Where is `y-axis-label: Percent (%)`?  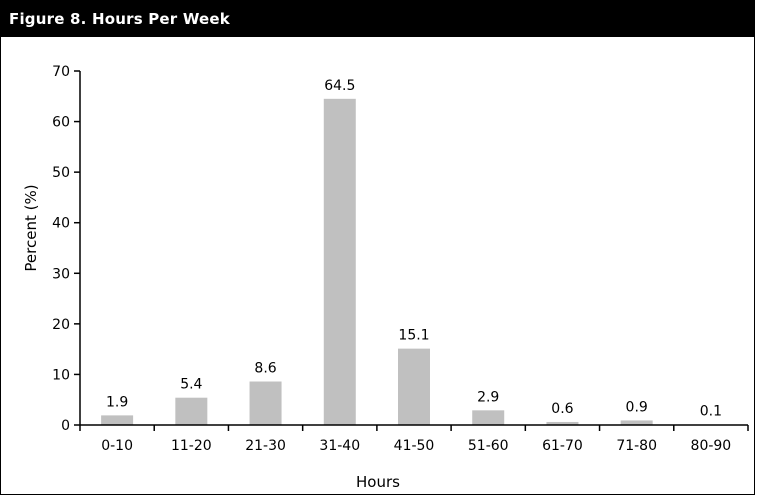
y-axis-label: Percent (%) is located at coordinates (31, 227).